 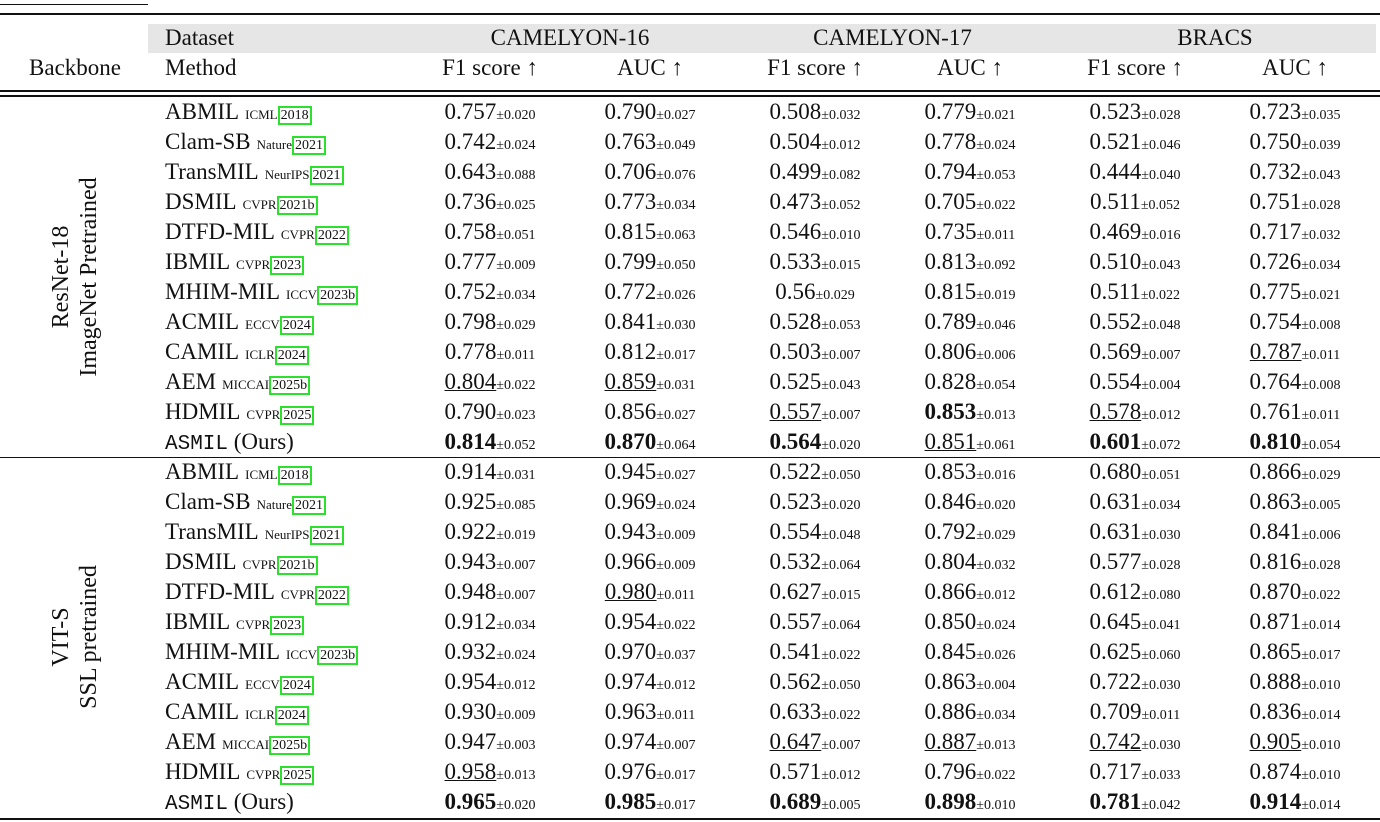 I want to click on method-name: AEM, so click(x=191, y=381).